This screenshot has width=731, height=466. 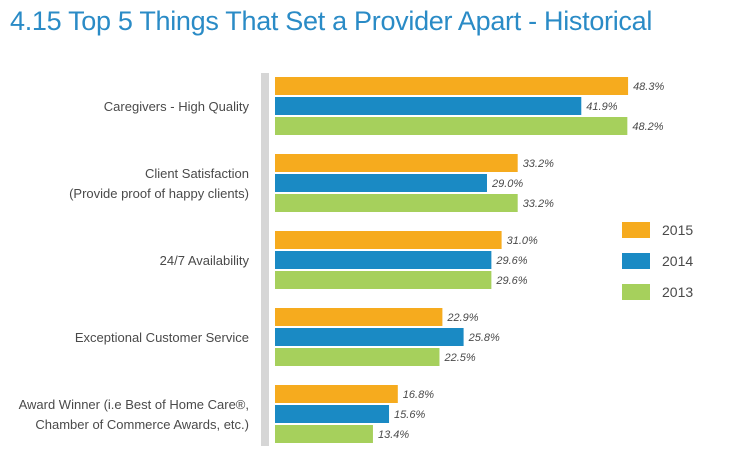 What do you see at coordinates (393, 435) in the screenshot?
I see `value-label-2013-5: 13.4%` at bounding box center [393, 435].